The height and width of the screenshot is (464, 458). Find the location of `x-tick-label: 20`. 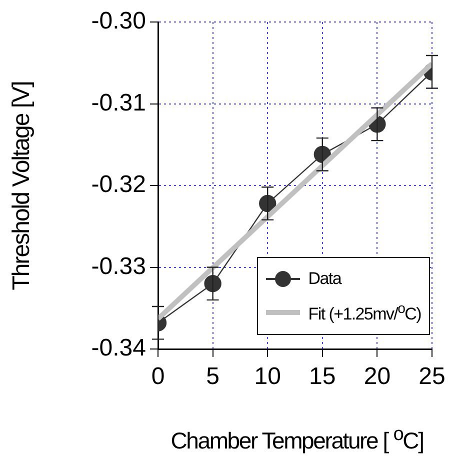

x-tick-label: 20 is located at coordinates (377, 376).